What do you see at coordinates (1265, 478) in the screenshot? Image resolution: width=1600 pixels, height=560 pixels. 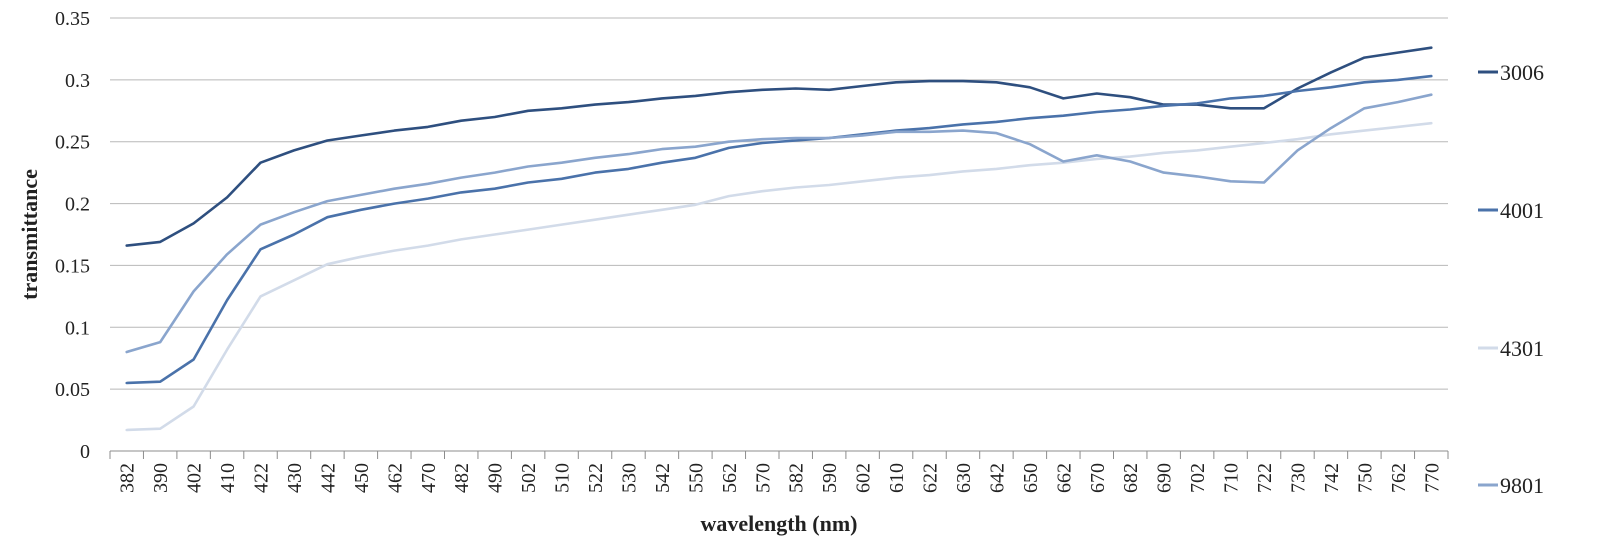 I see `x-tick-label: 722` at bounding box center [1265, 478].